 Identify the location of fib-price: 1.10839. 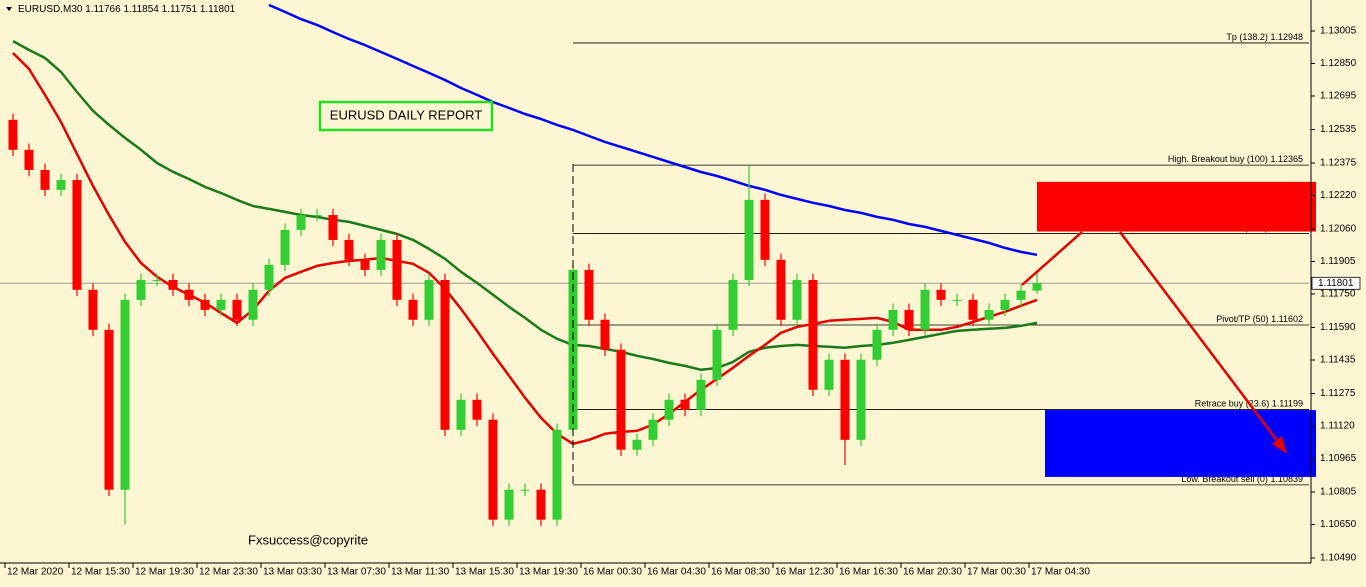
(1286, 479).